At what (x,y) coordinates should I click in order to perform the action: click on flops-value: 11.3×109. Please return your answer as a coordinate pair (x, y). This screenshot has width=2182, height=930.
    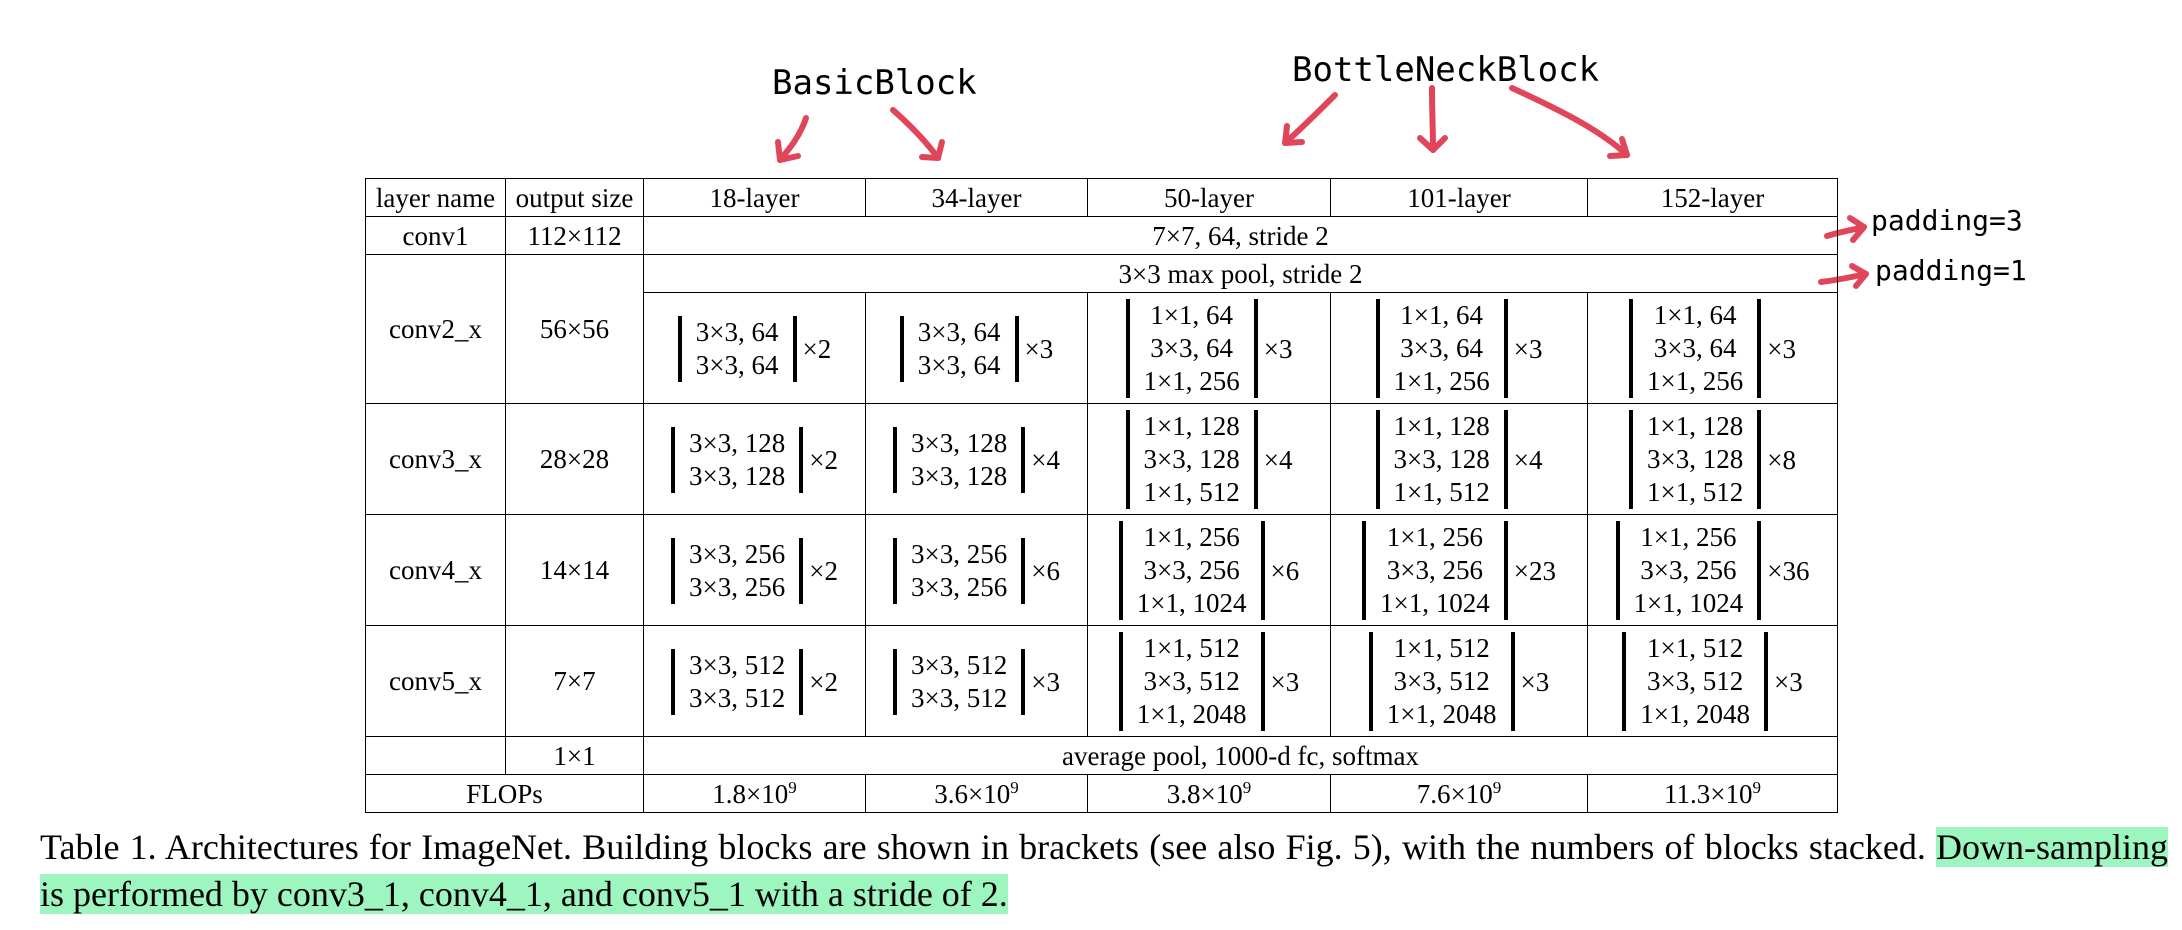
    Looking at the image, I should click on (1712, 793).